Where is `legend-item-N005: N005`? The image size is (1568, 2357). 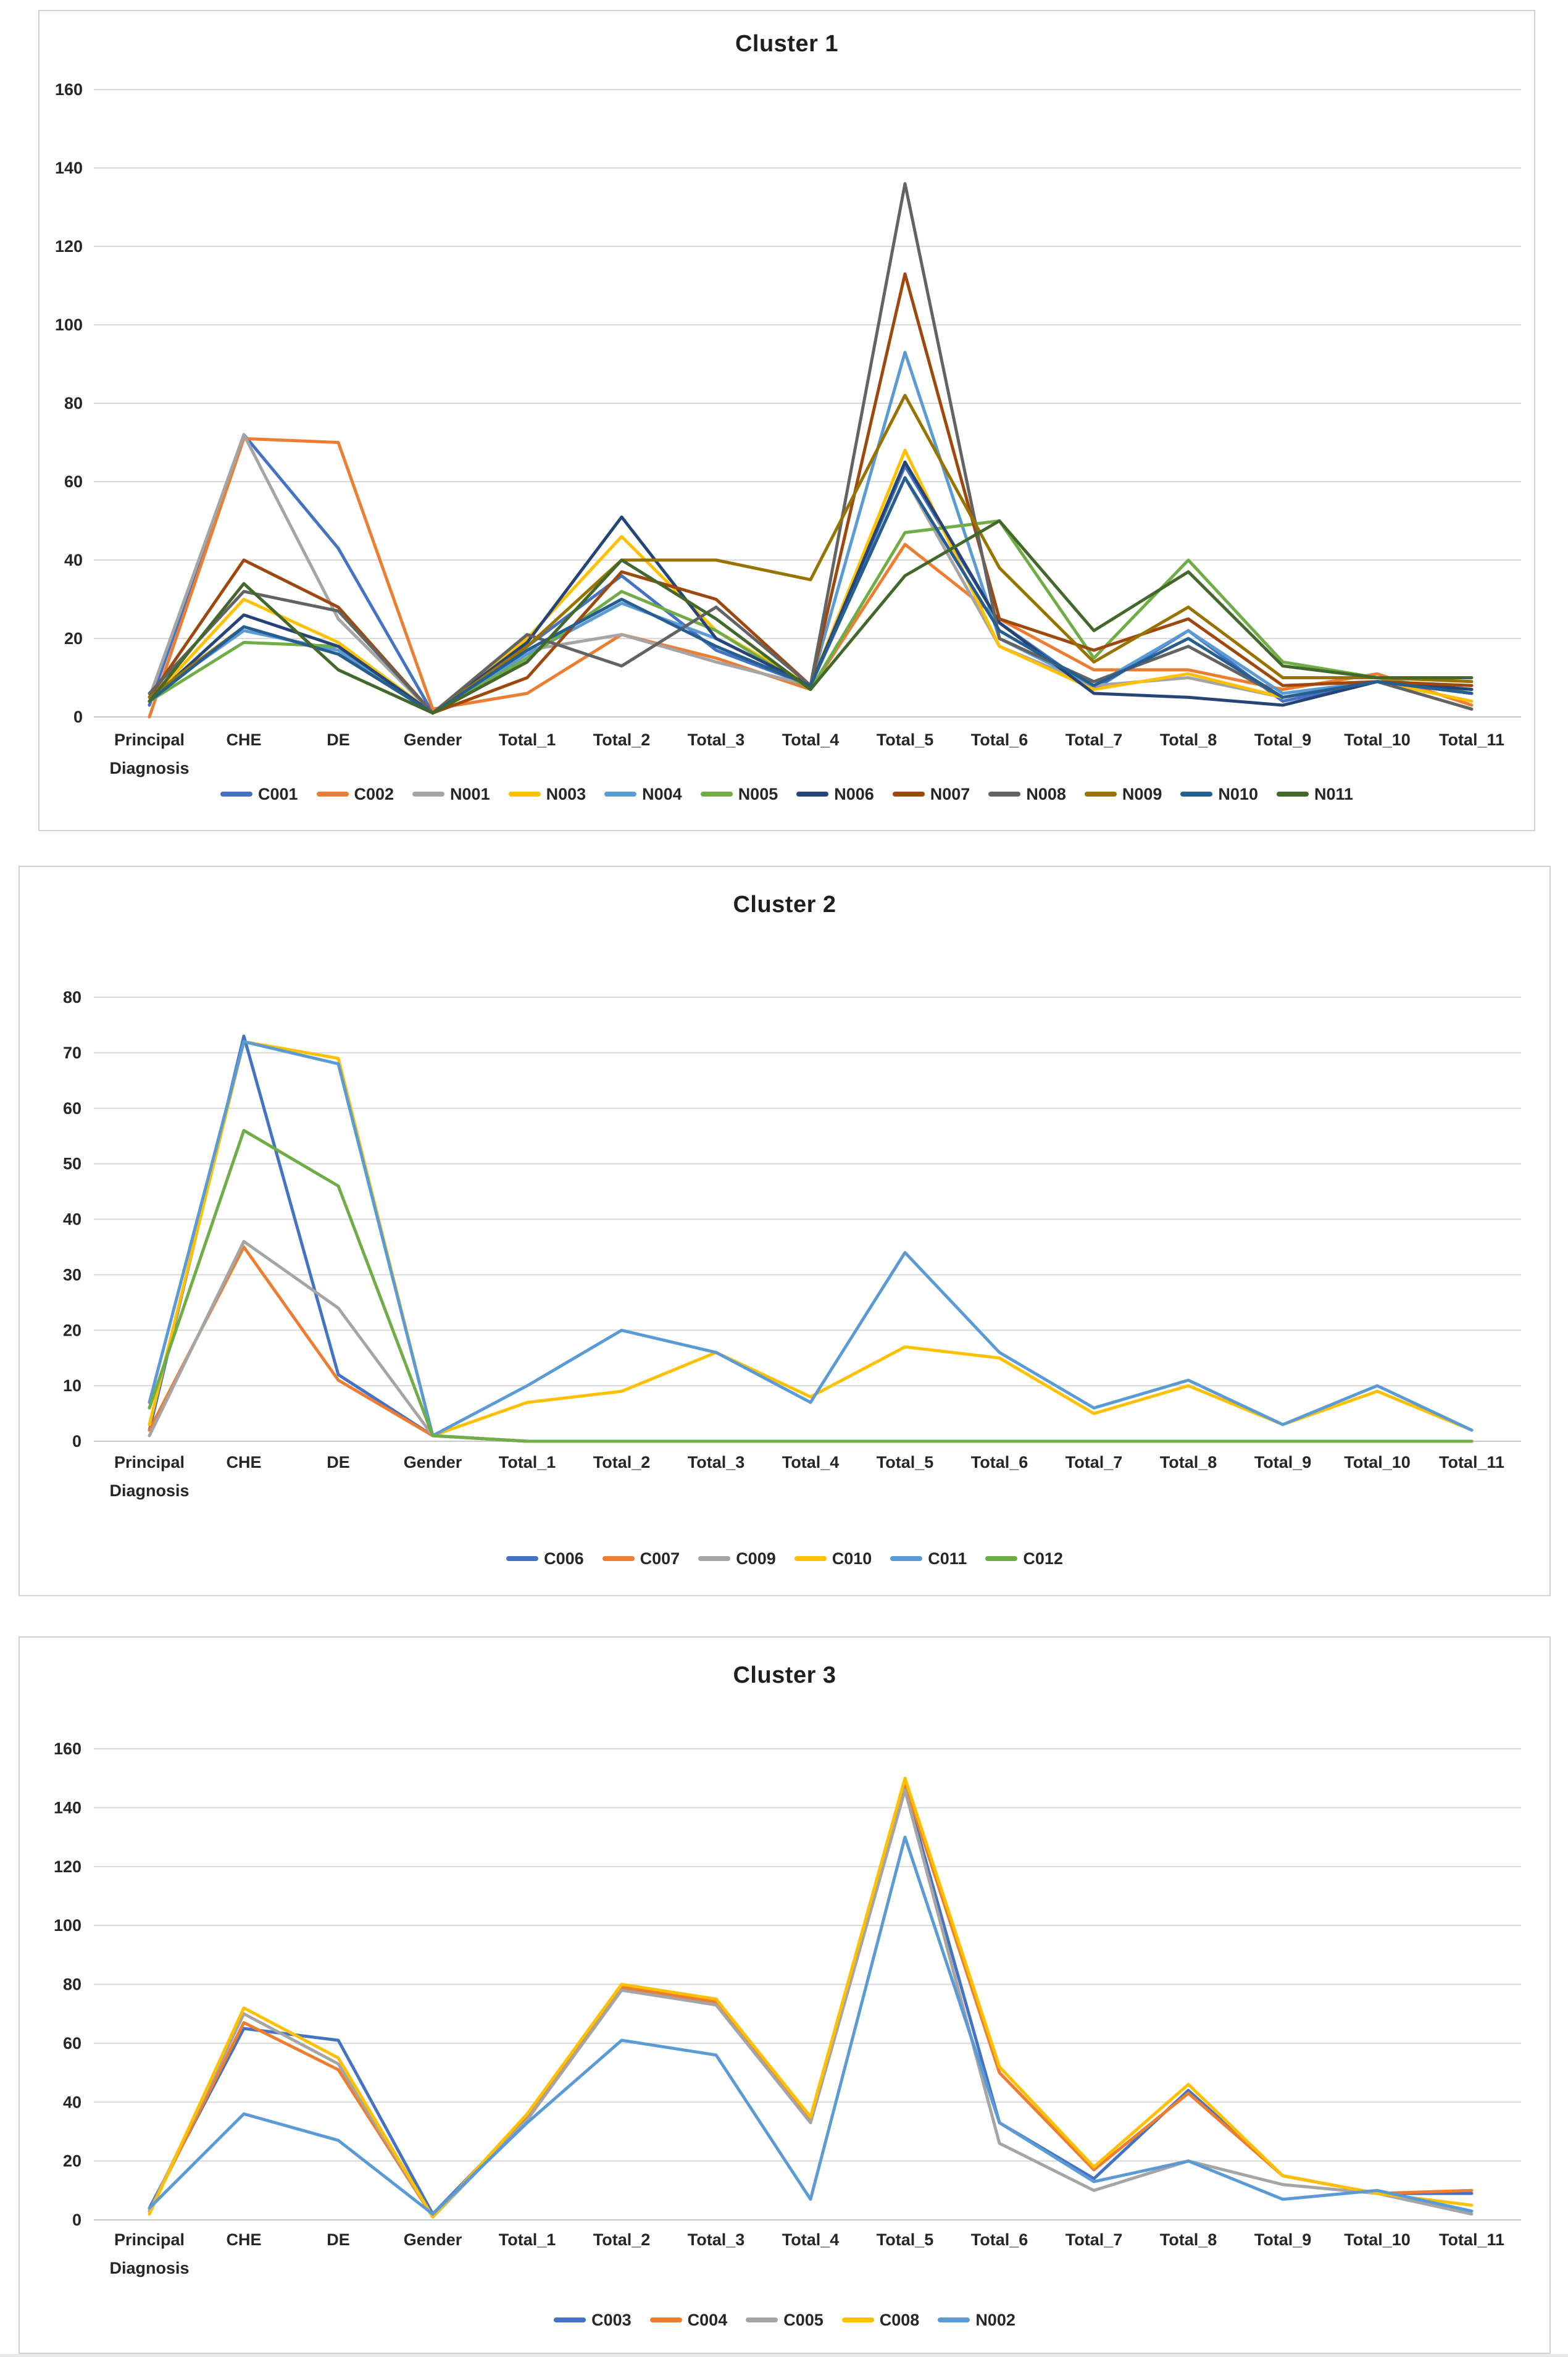
legend-item-N005: N005 is located at coordinates (739, 794).